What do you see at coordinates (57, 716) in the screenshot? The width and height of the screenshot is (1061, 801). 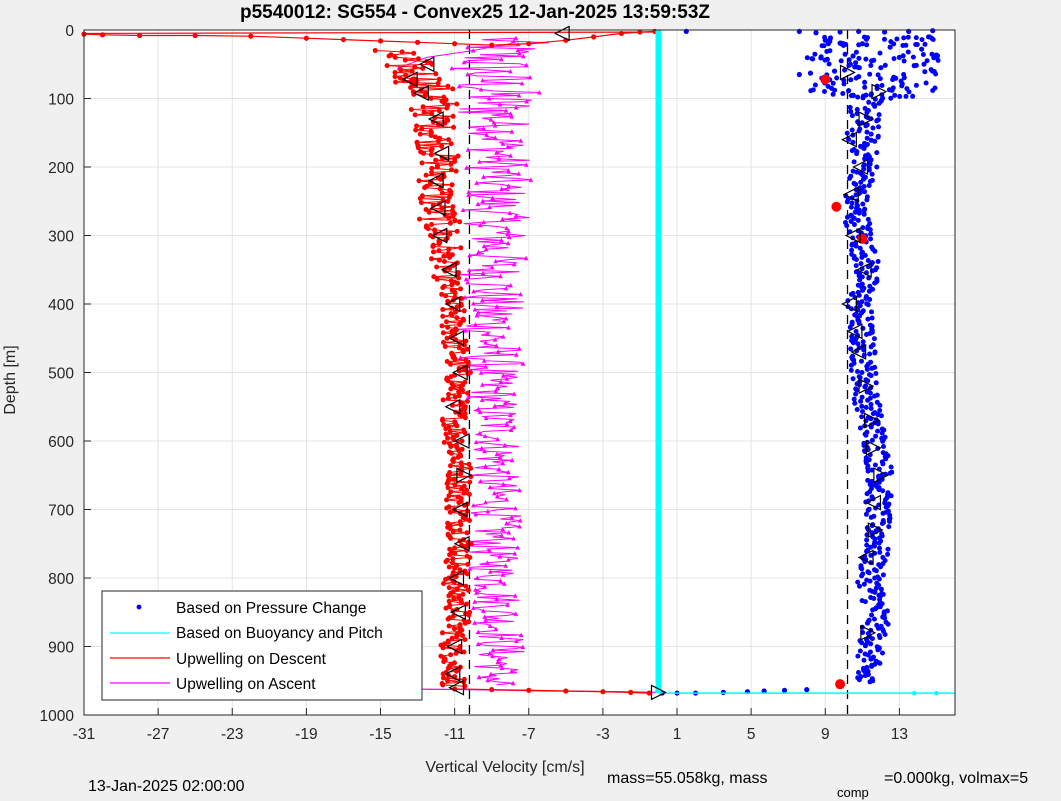 I see `y-tick-label: 1000` at bounding box center [57, 716].